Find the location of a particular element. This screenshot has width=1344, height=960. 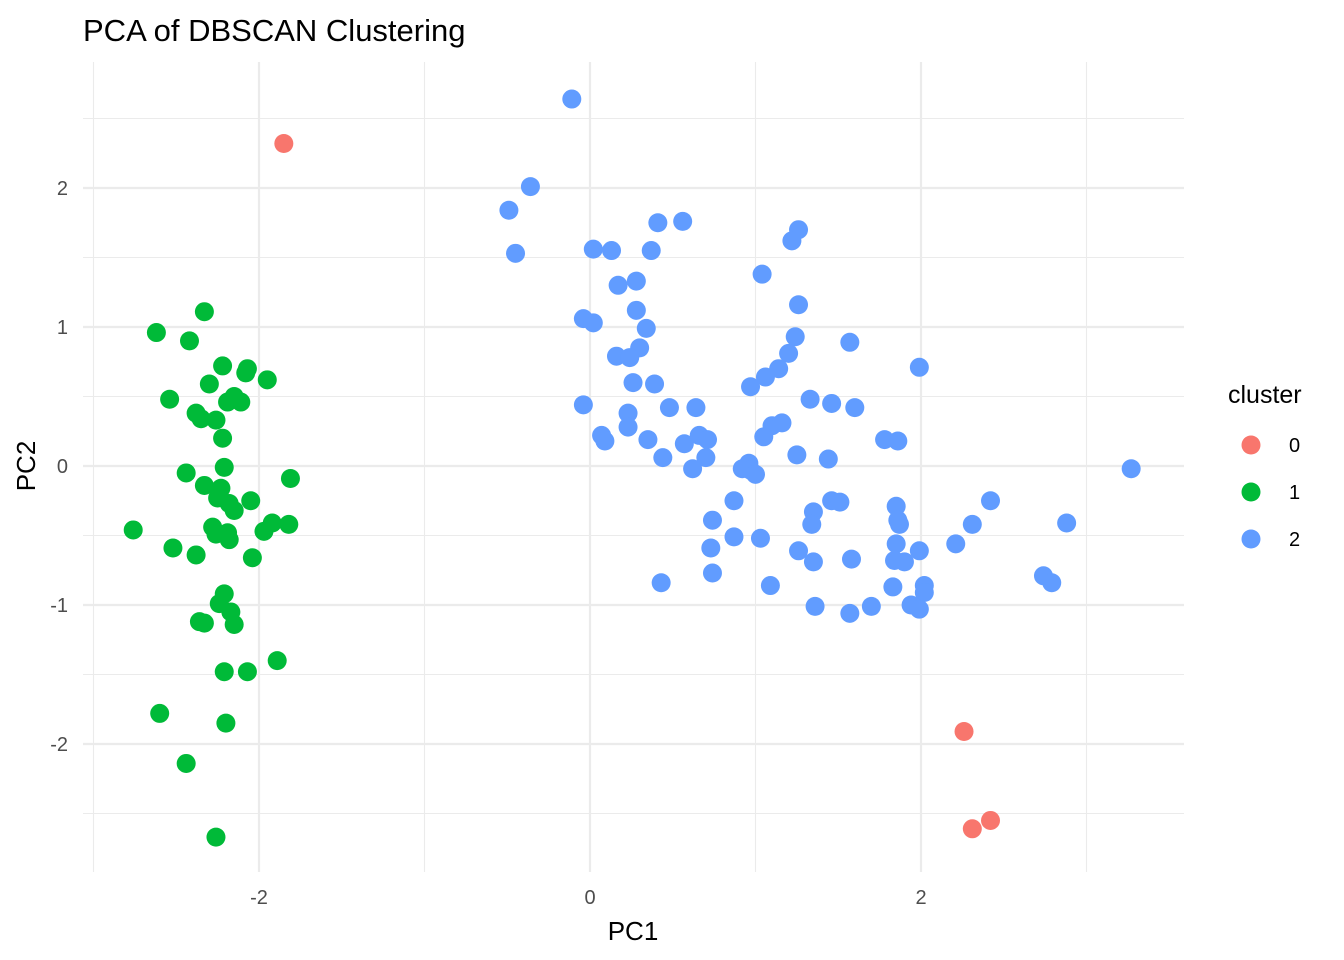

x-tick-label: 2 is located at coordinates (920, 898).